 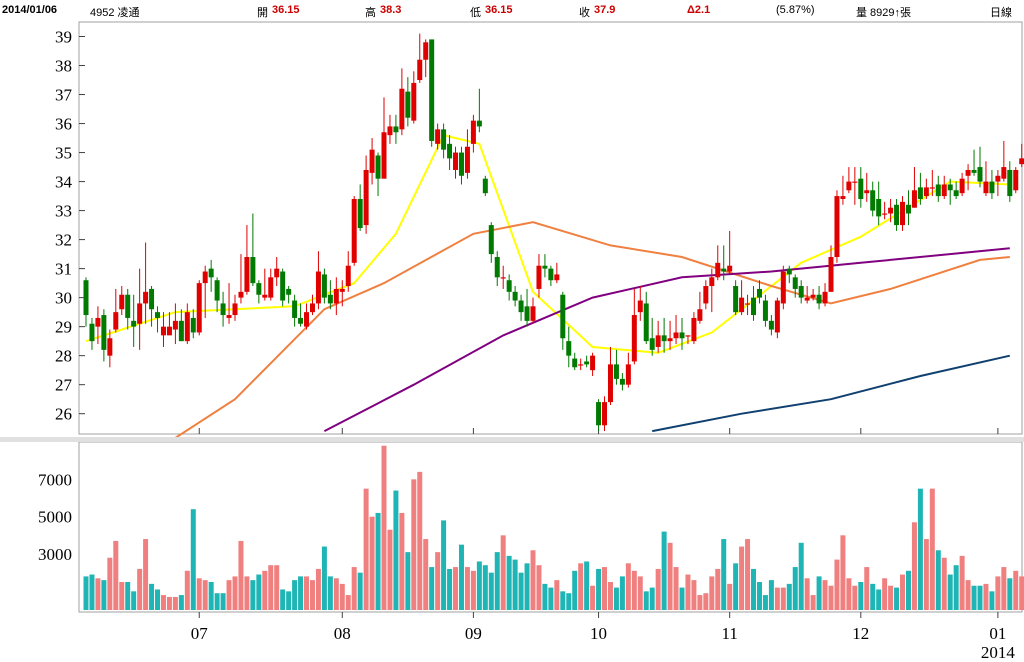 What do you see at coordinates (70, 226) in the screenshot?
I see `price-y-axis: 26 27 28 29 30 31 32 33 34 35 36 37 38 39` at bounding box center [70, 226].